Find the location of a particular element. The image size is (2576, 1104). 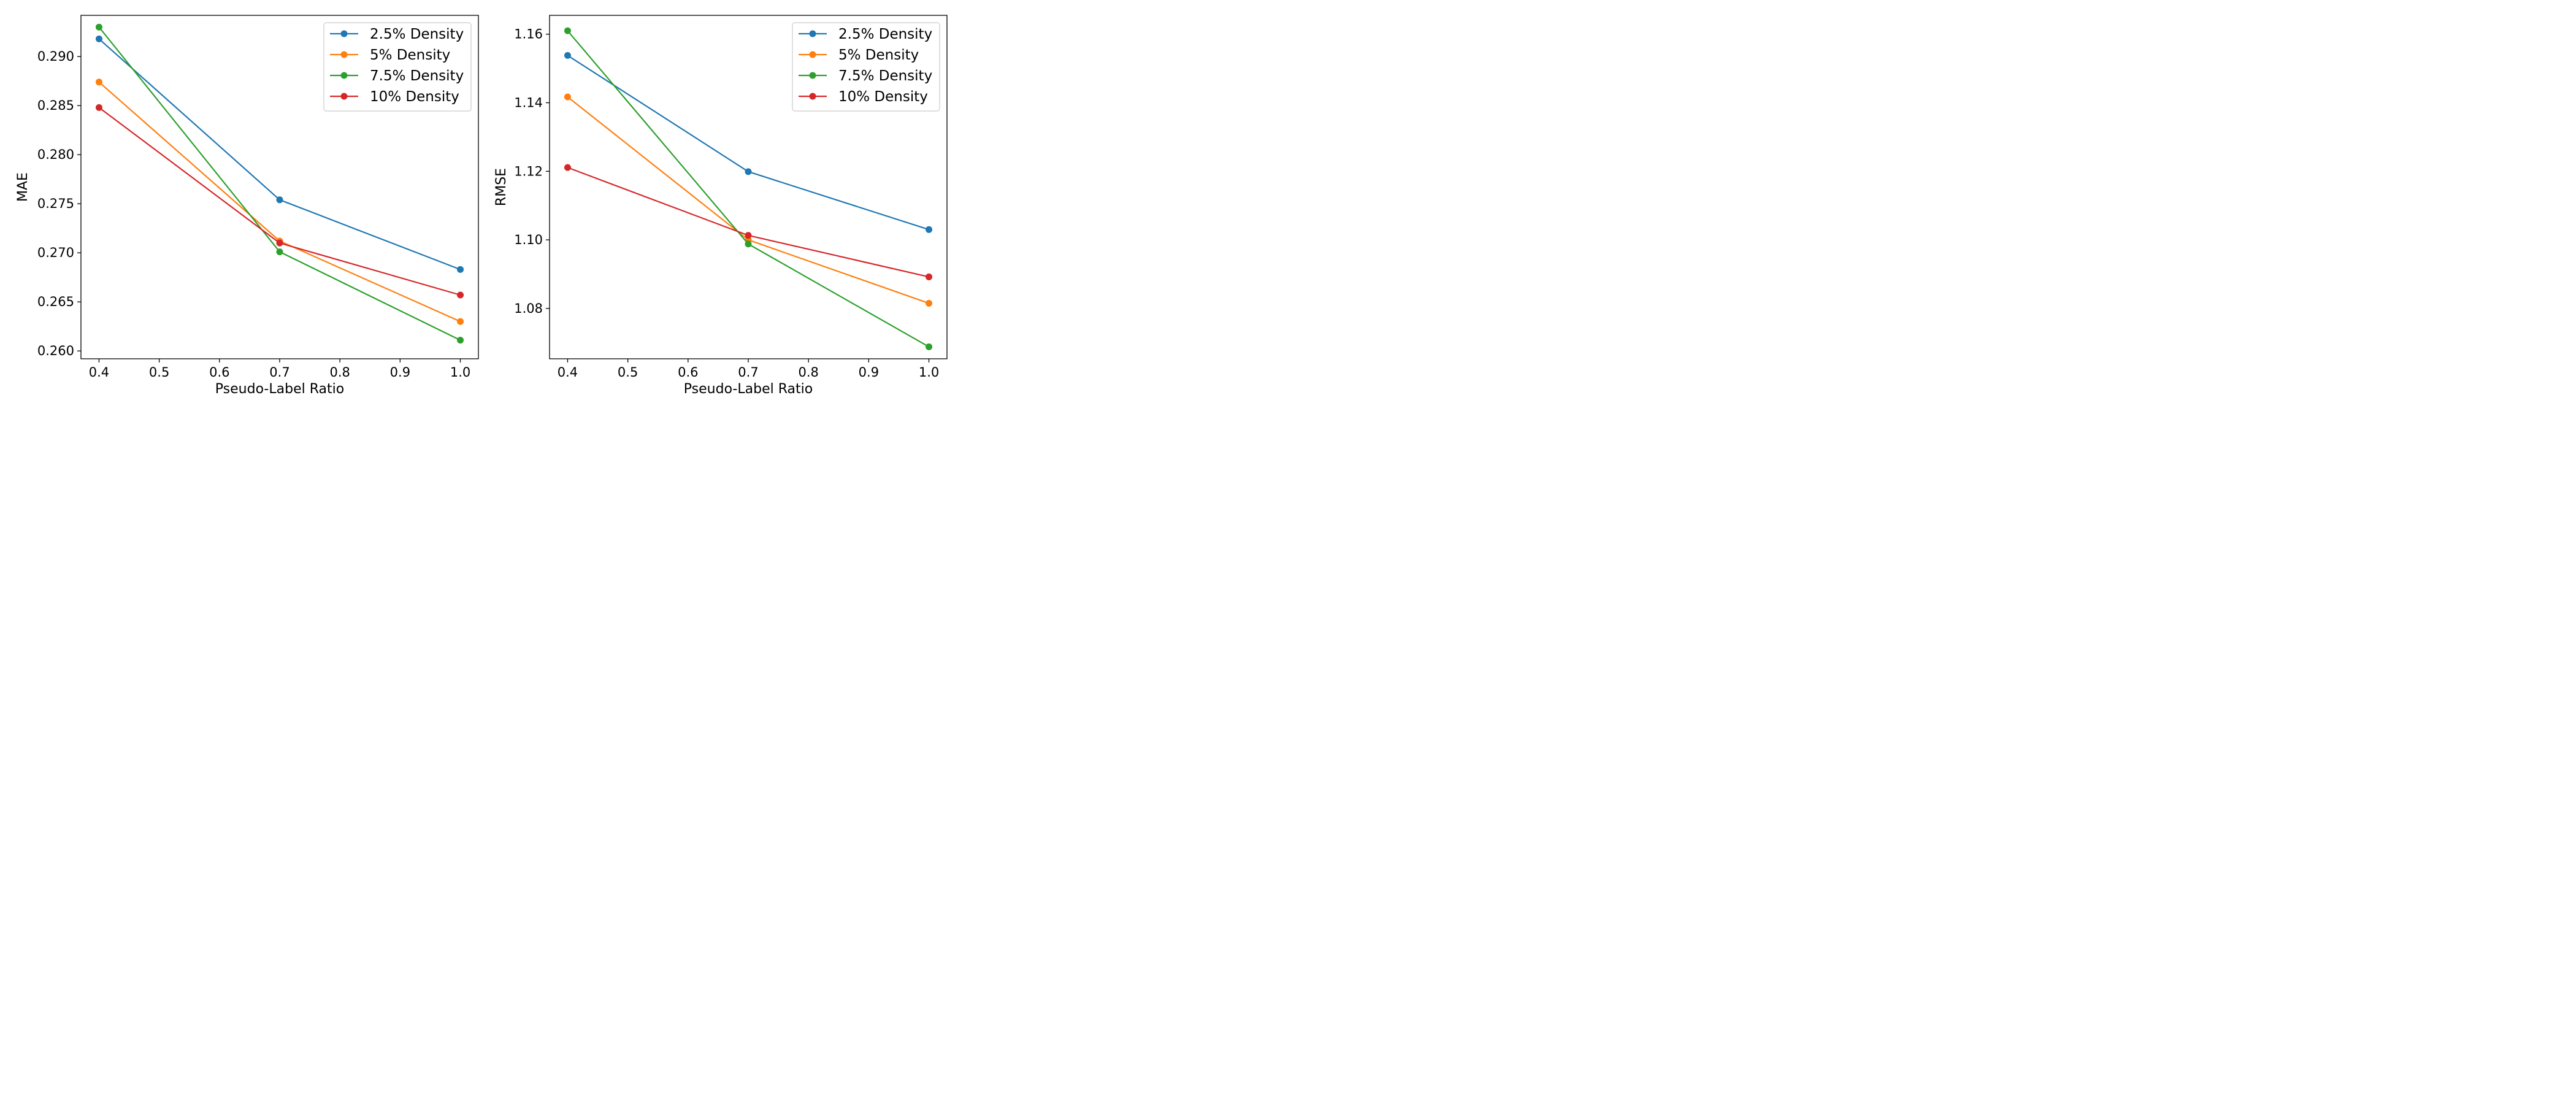

mae-y-axis-label: MAE is located at coordinates (23, 187).